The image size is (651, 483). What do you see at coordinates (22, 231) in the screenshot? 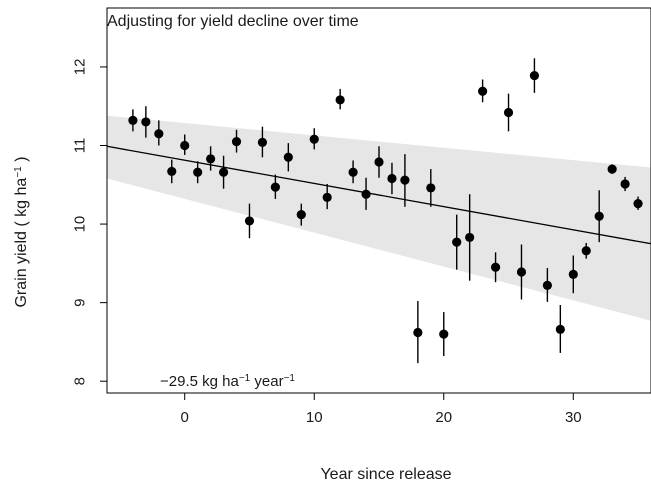
I see `y-axis-label: Grain yield ( kg ha−1 )` at bounding box center [22, 231].